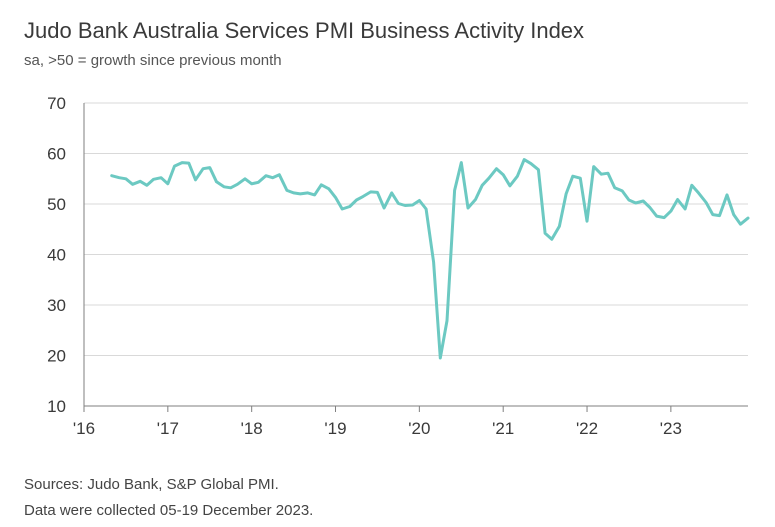  Describe the element at coordinates (587, 428) in the screenshot. I see `x-tick-label: '22` at that location.